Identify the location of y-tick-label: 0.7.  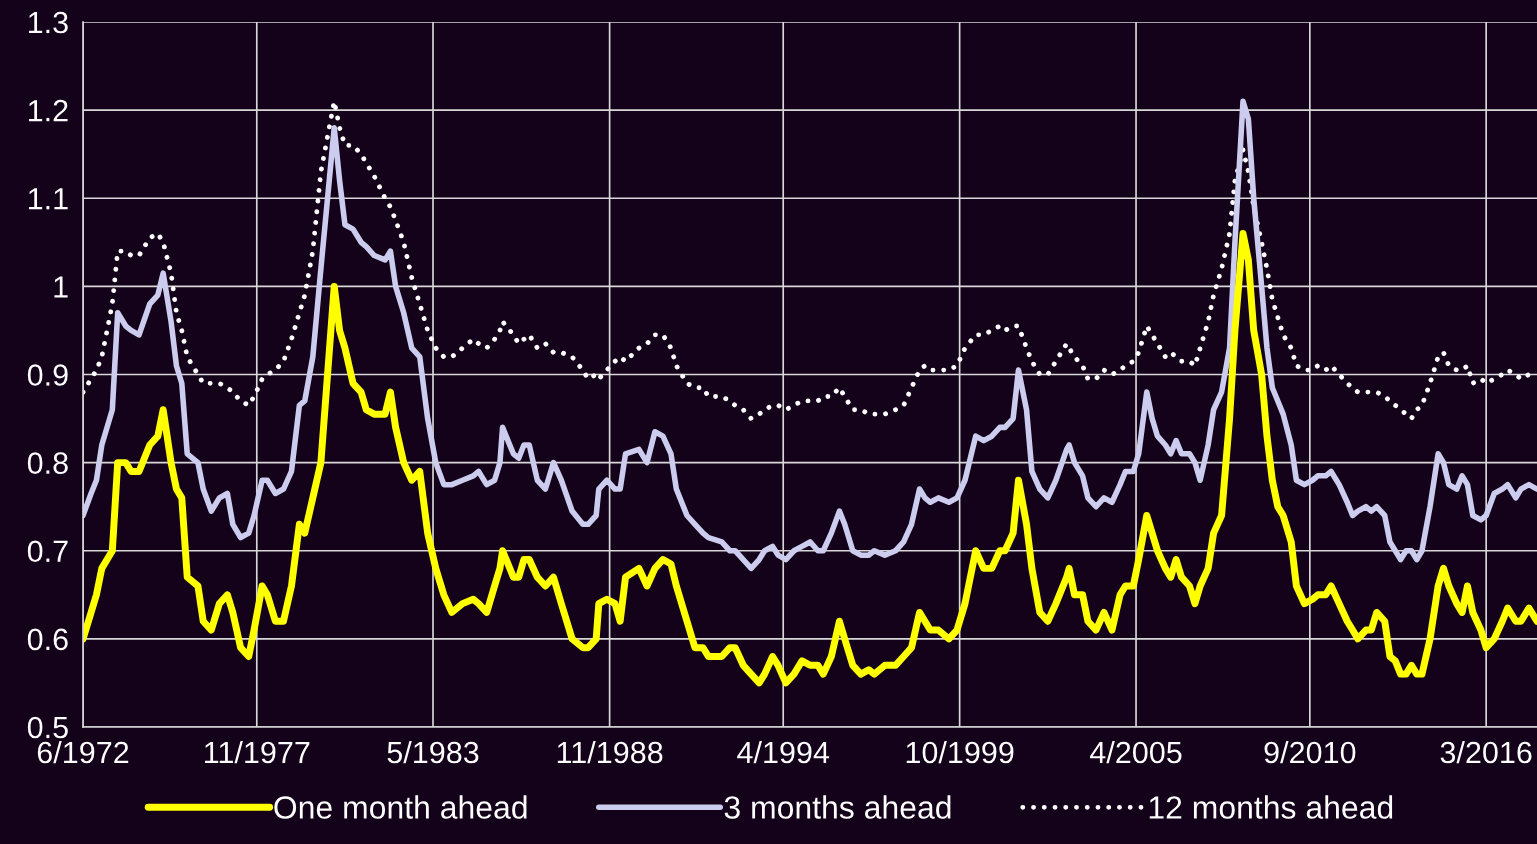
(47, 551).